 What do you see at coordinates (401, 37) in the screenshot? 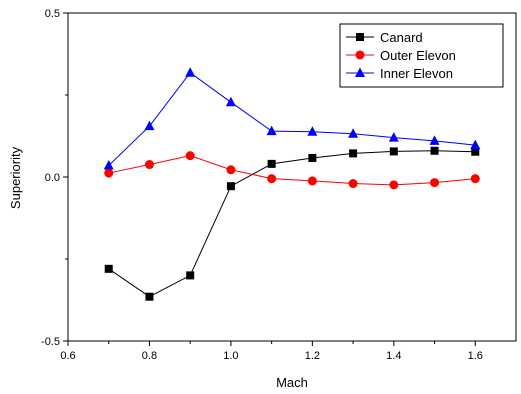
I see `legend-label-canard: Canard` at bounding box center [401, 37].